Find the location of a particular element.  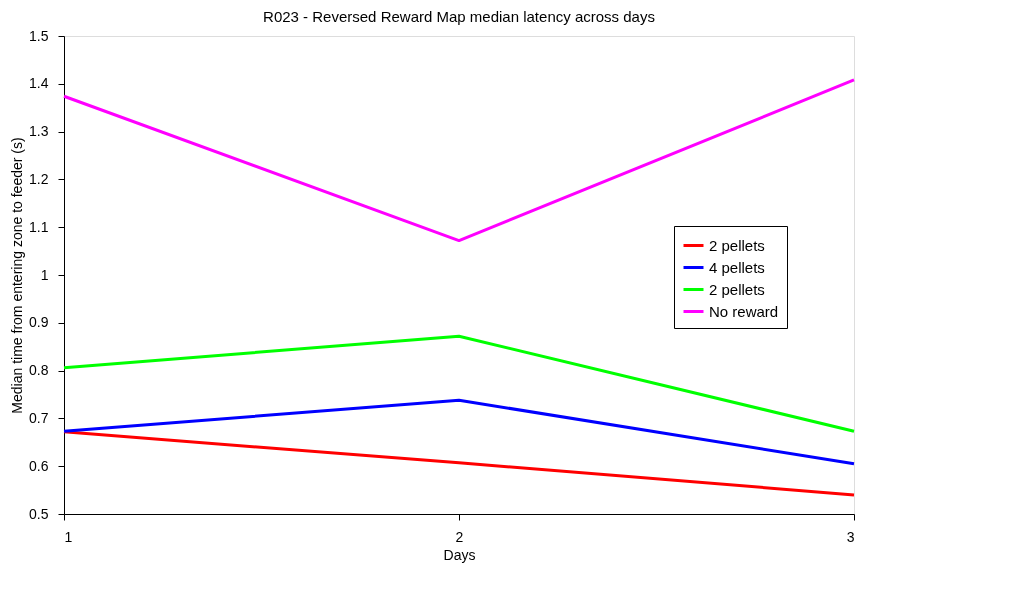

chart-title: R023 - Reversed Reward Map median latency across days is located at coordinates (459, 16).